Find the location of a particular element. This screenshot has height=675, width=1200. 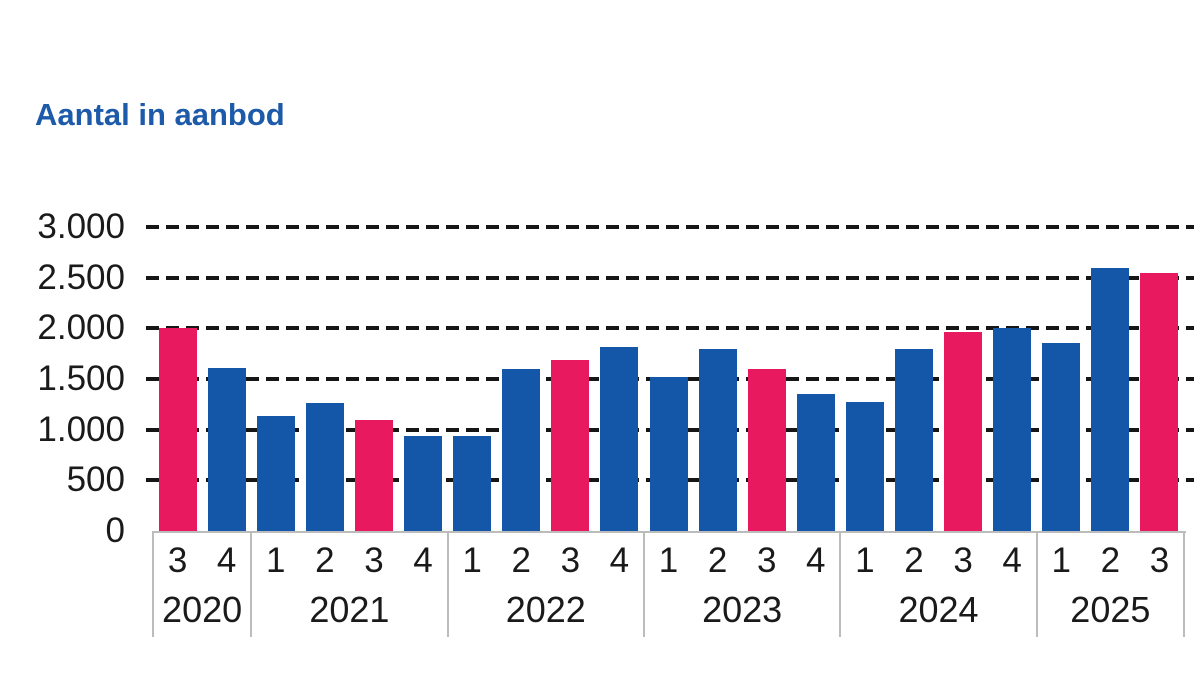

bar-2023-q1 is located at coordinates (668, 453).